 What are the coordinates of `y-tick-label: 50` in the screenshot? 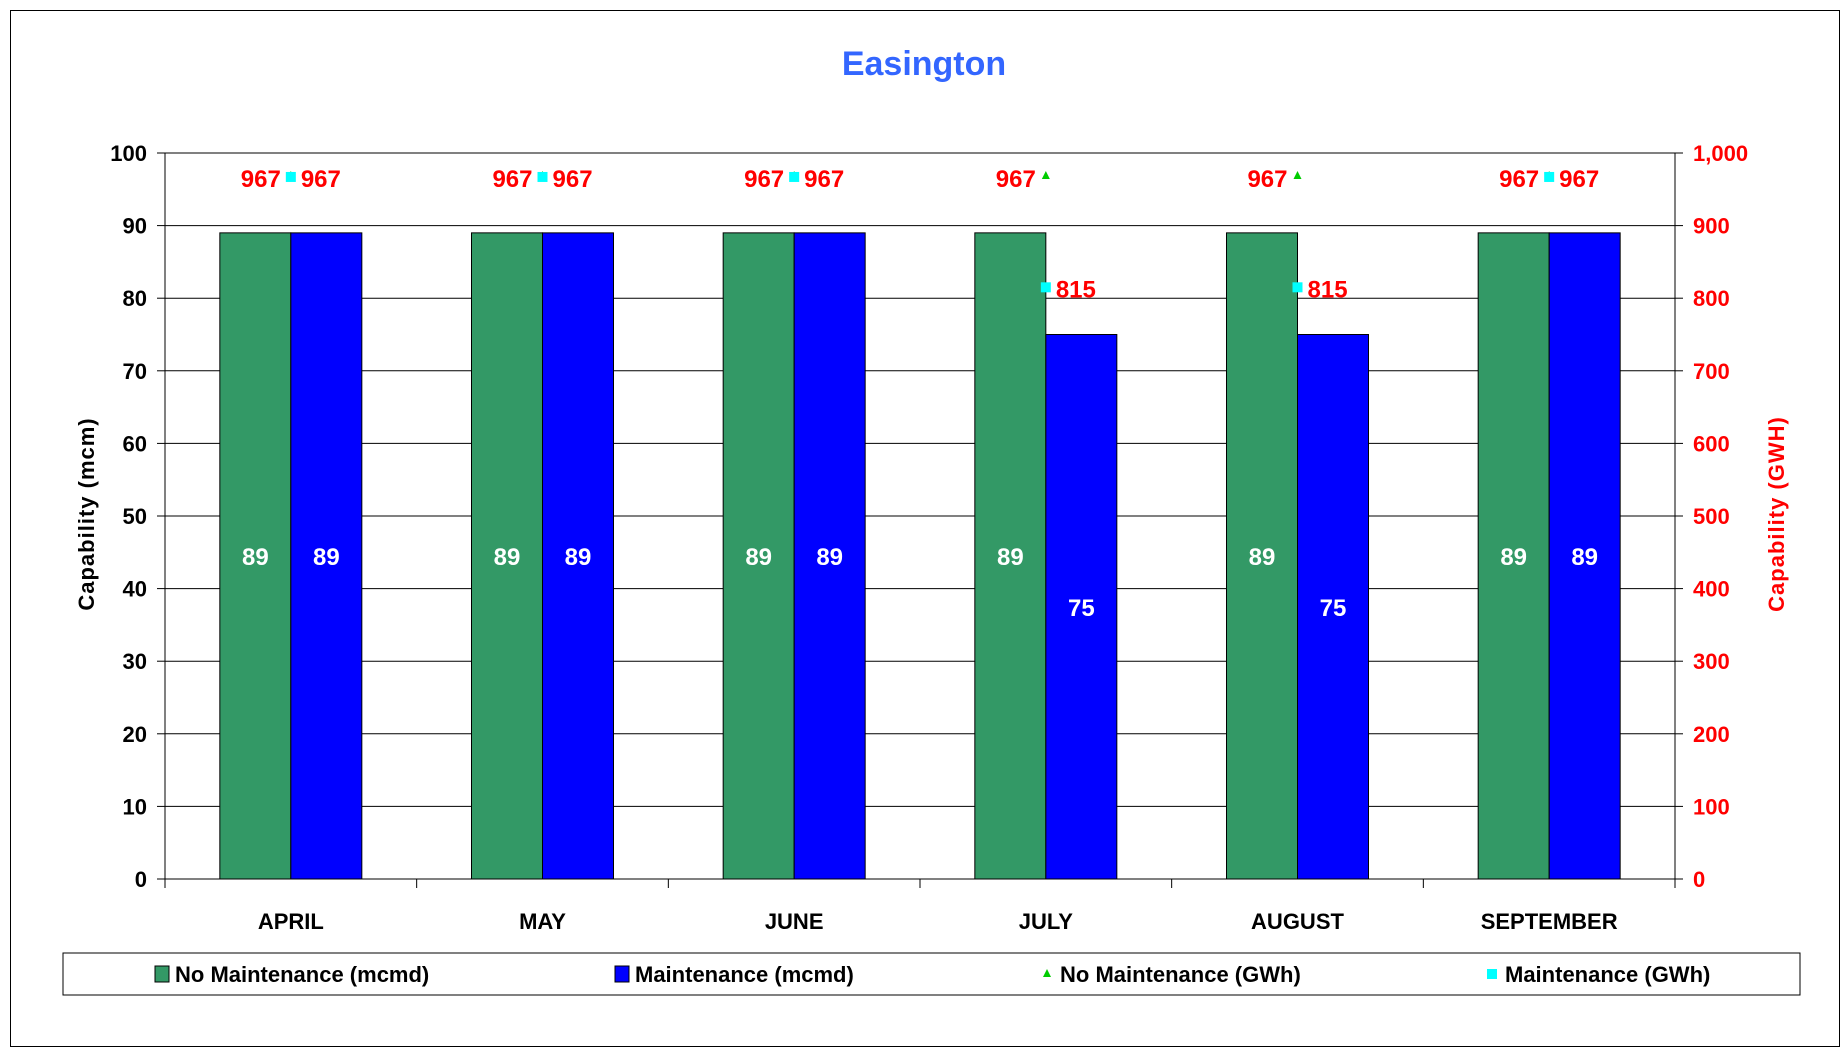 It's located at (135, 516).